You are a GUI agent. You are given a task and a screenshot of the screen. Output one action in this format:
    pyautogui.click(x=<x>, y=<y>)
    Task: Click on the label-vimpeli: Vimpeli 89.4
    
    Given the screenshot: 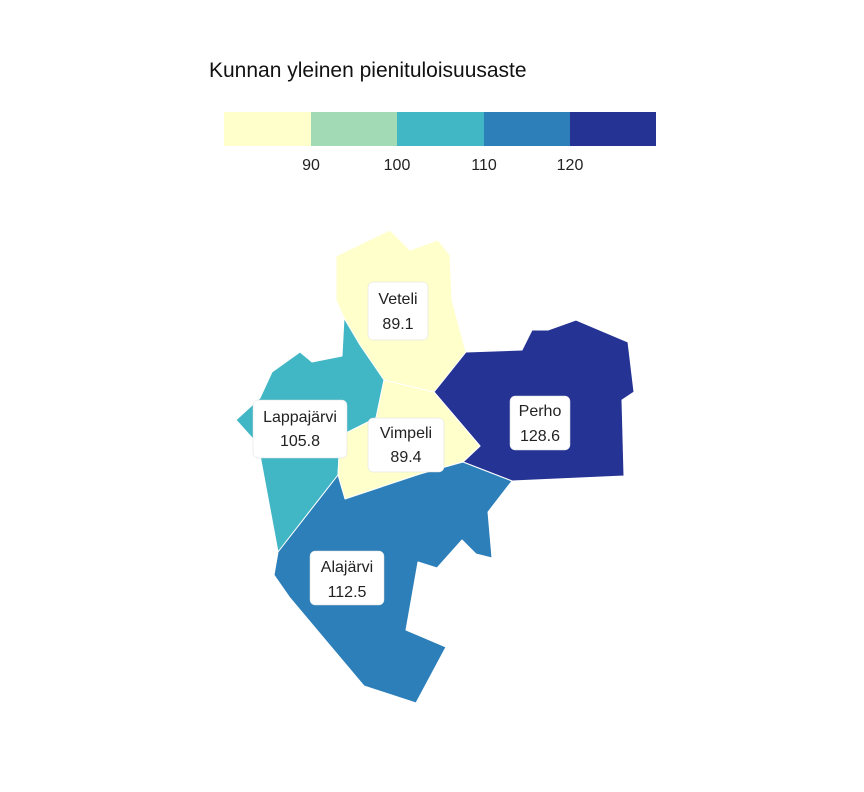 What is the action you would take?
    pyautogui.click(x=406, y=445)
    